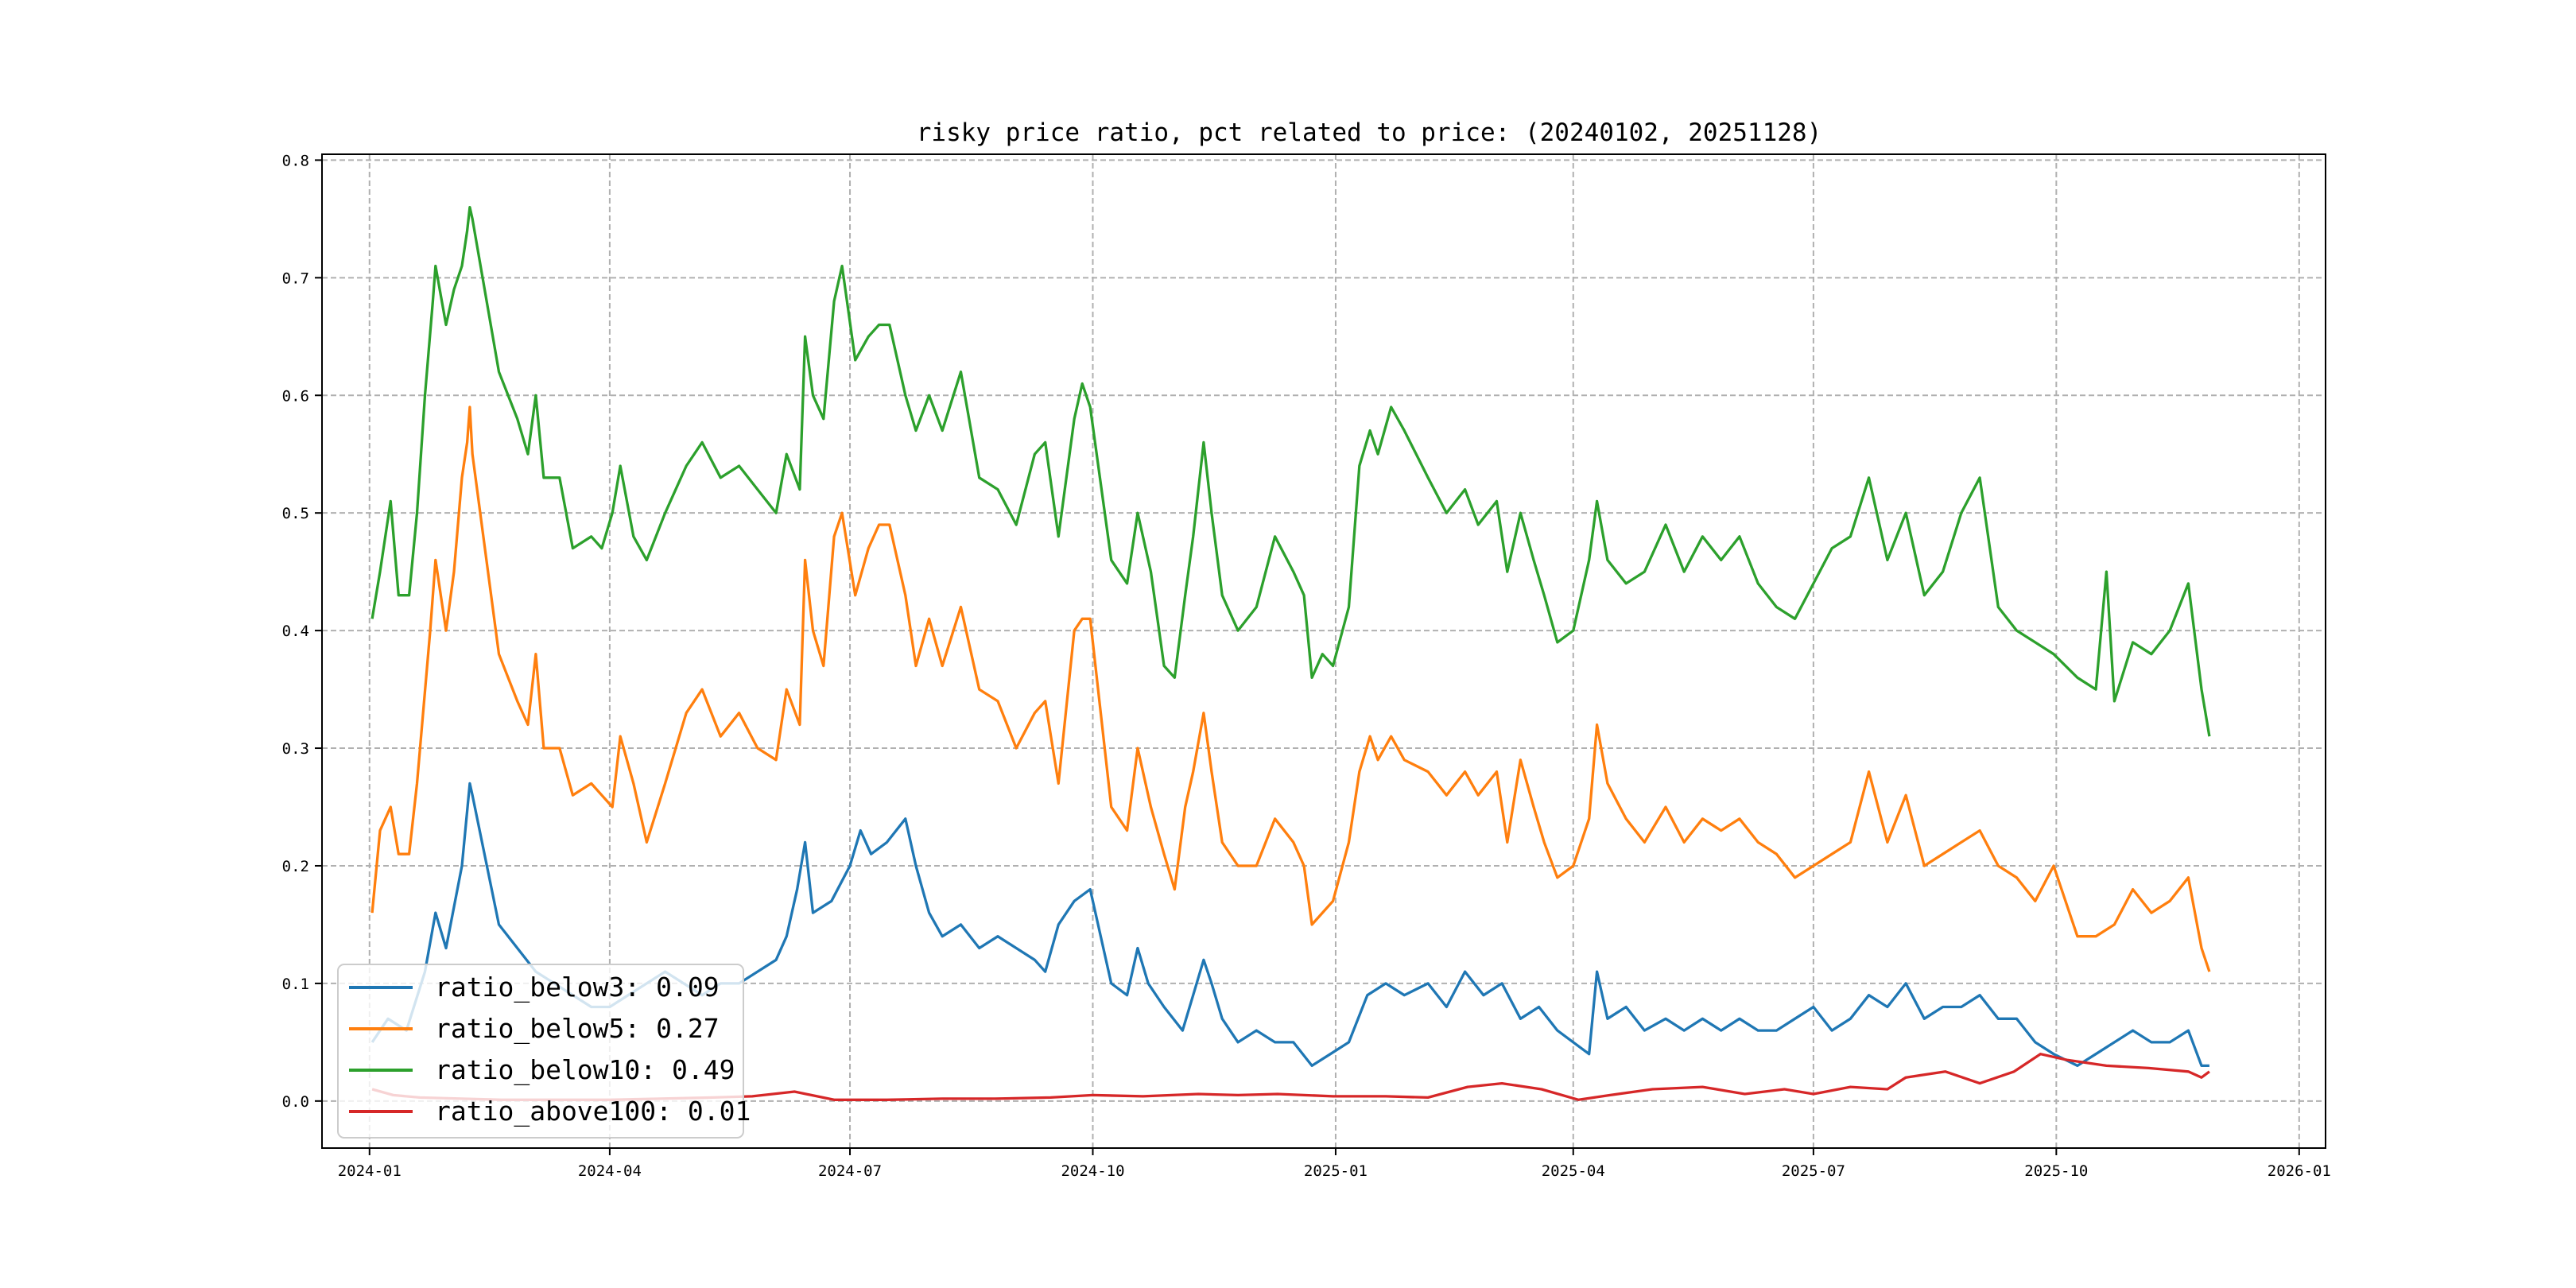 This screenshot has width=2576, height=1288. Describe the element at coordinates (1336, 1171) in the screenshot. I see `x-tick-label: 2025-01` at that location.